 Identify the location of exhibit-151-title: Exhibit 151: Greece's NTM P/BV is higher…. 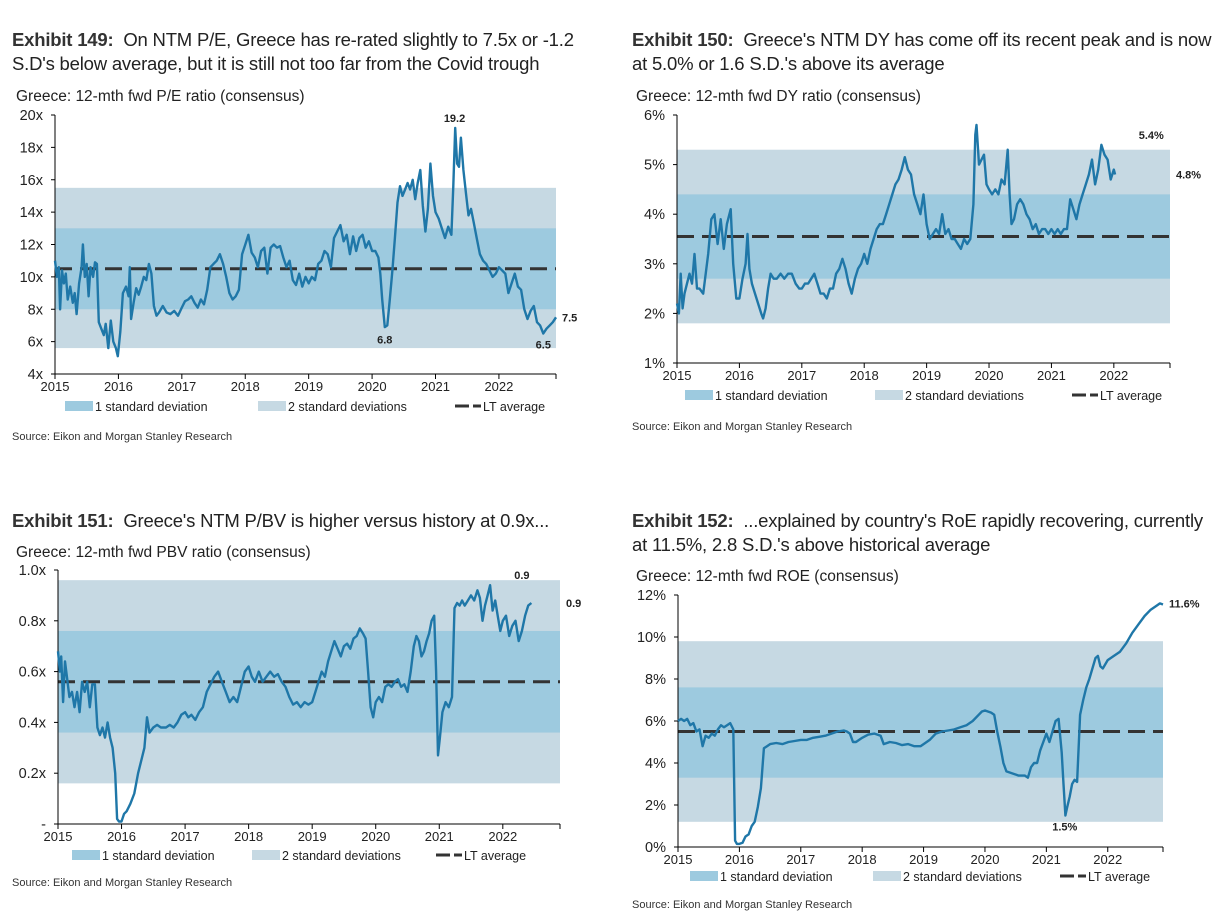
(307, 521).